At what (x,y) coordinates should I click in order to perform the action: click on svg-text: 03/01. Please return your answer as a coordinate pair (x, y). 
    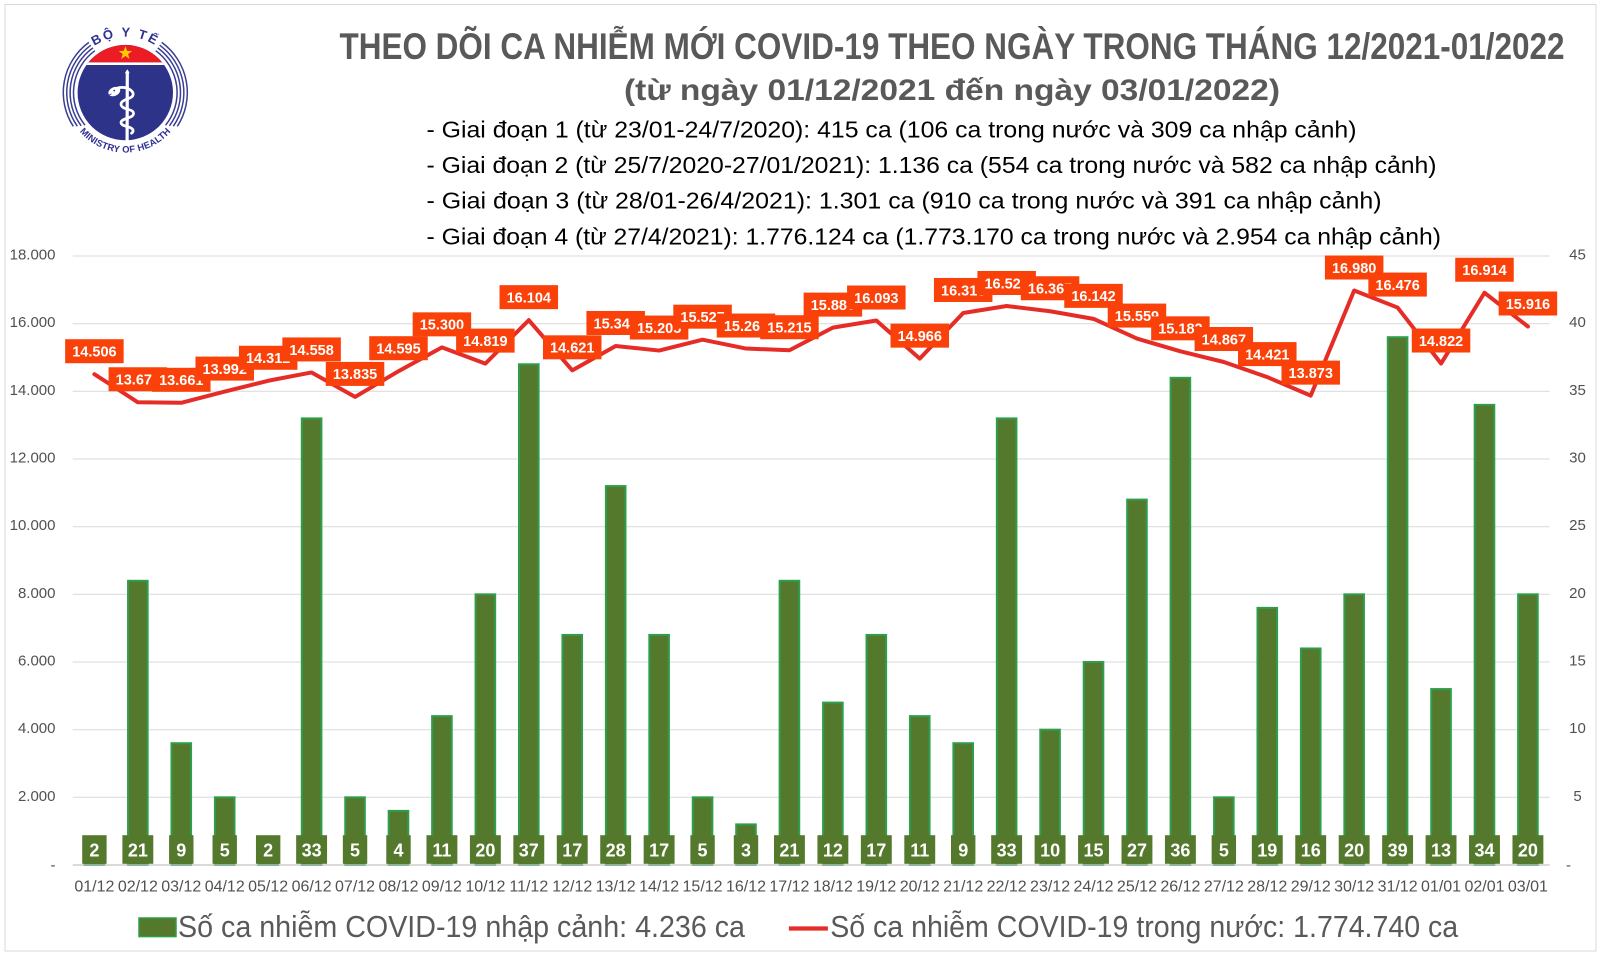
    Looking at the image, I should click on (1528, 887).